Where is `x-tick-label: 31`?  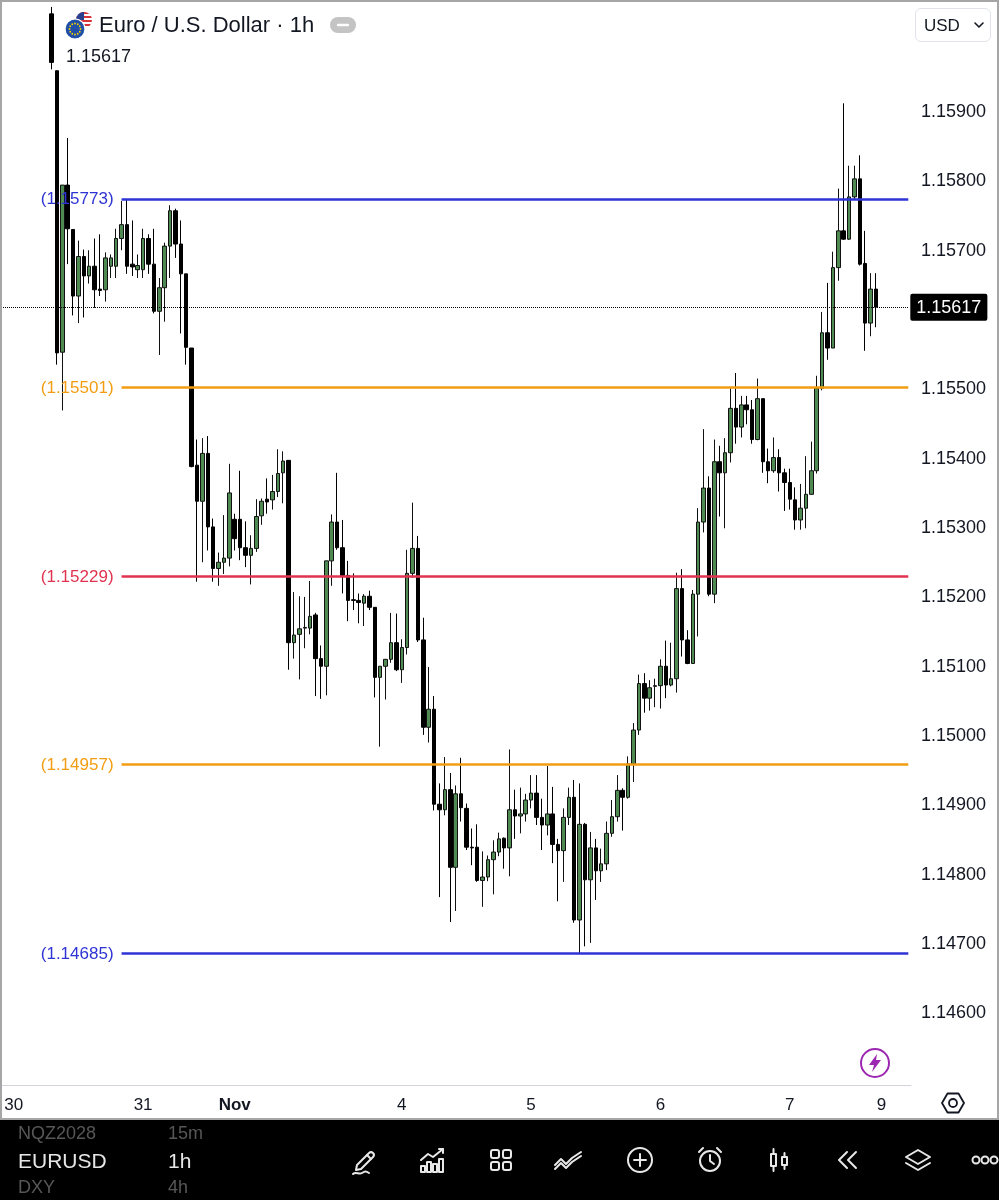
x-tick-label: 31 is located at coordinates (143, 1104).